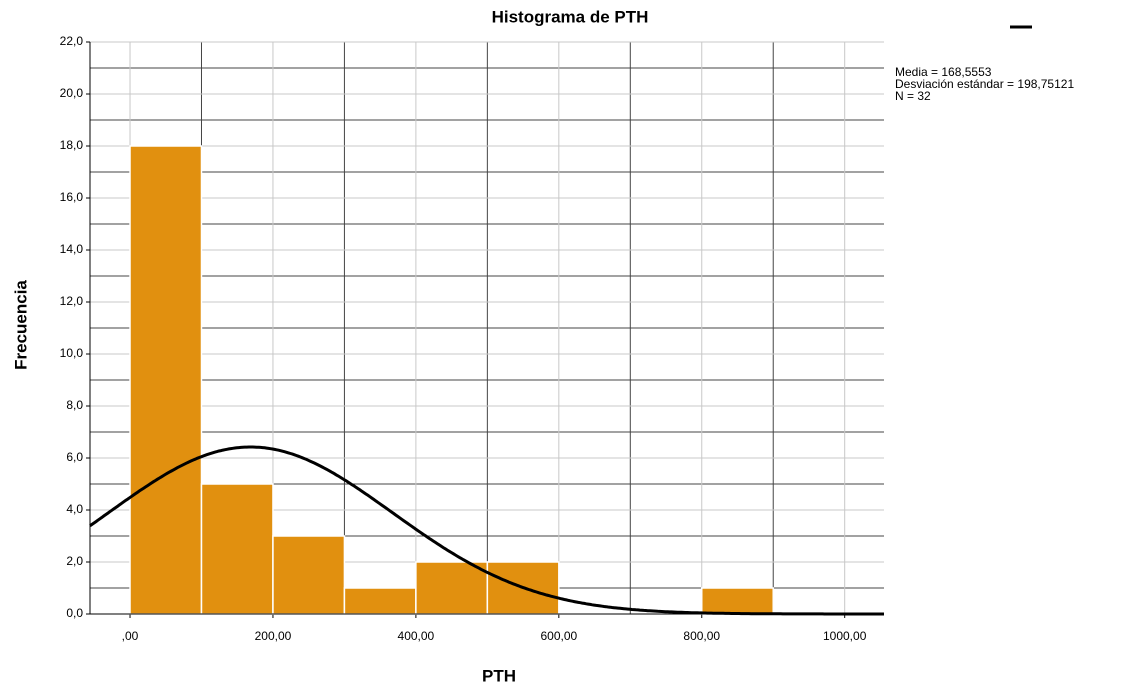 This screenshot has width=1132, height=684. Describe the element at coordinates (74, 561) in the screenshot. I see `y-tick-label: 2,0` at that location.